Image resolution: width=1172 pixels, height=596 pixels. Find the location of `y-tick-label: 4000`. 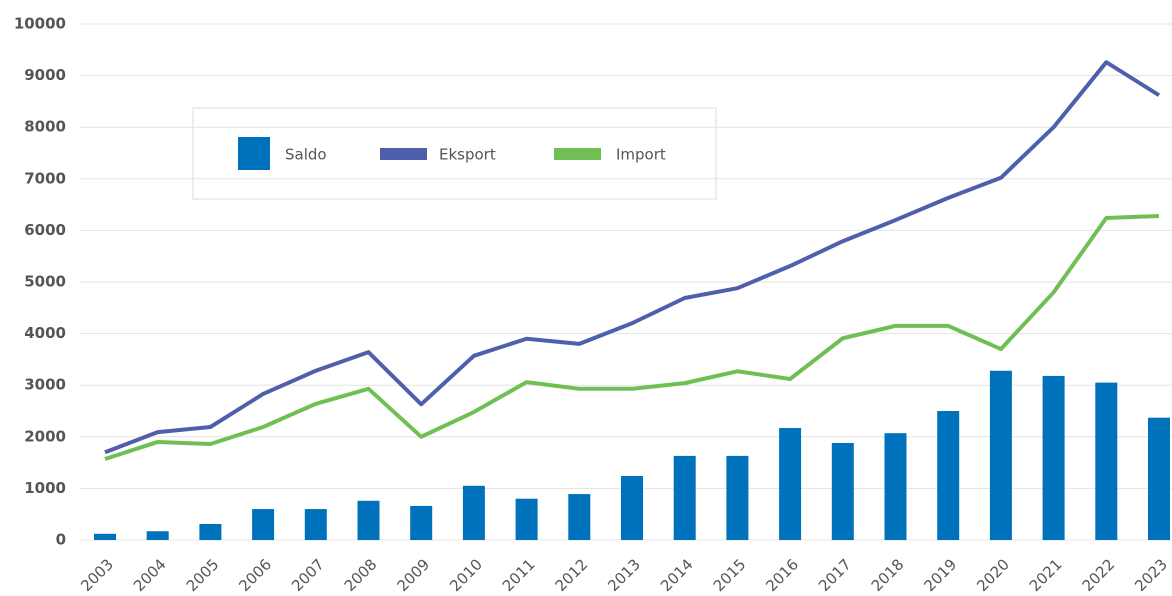

y-tick-label: 4000 is located at coordinates (45, 333).